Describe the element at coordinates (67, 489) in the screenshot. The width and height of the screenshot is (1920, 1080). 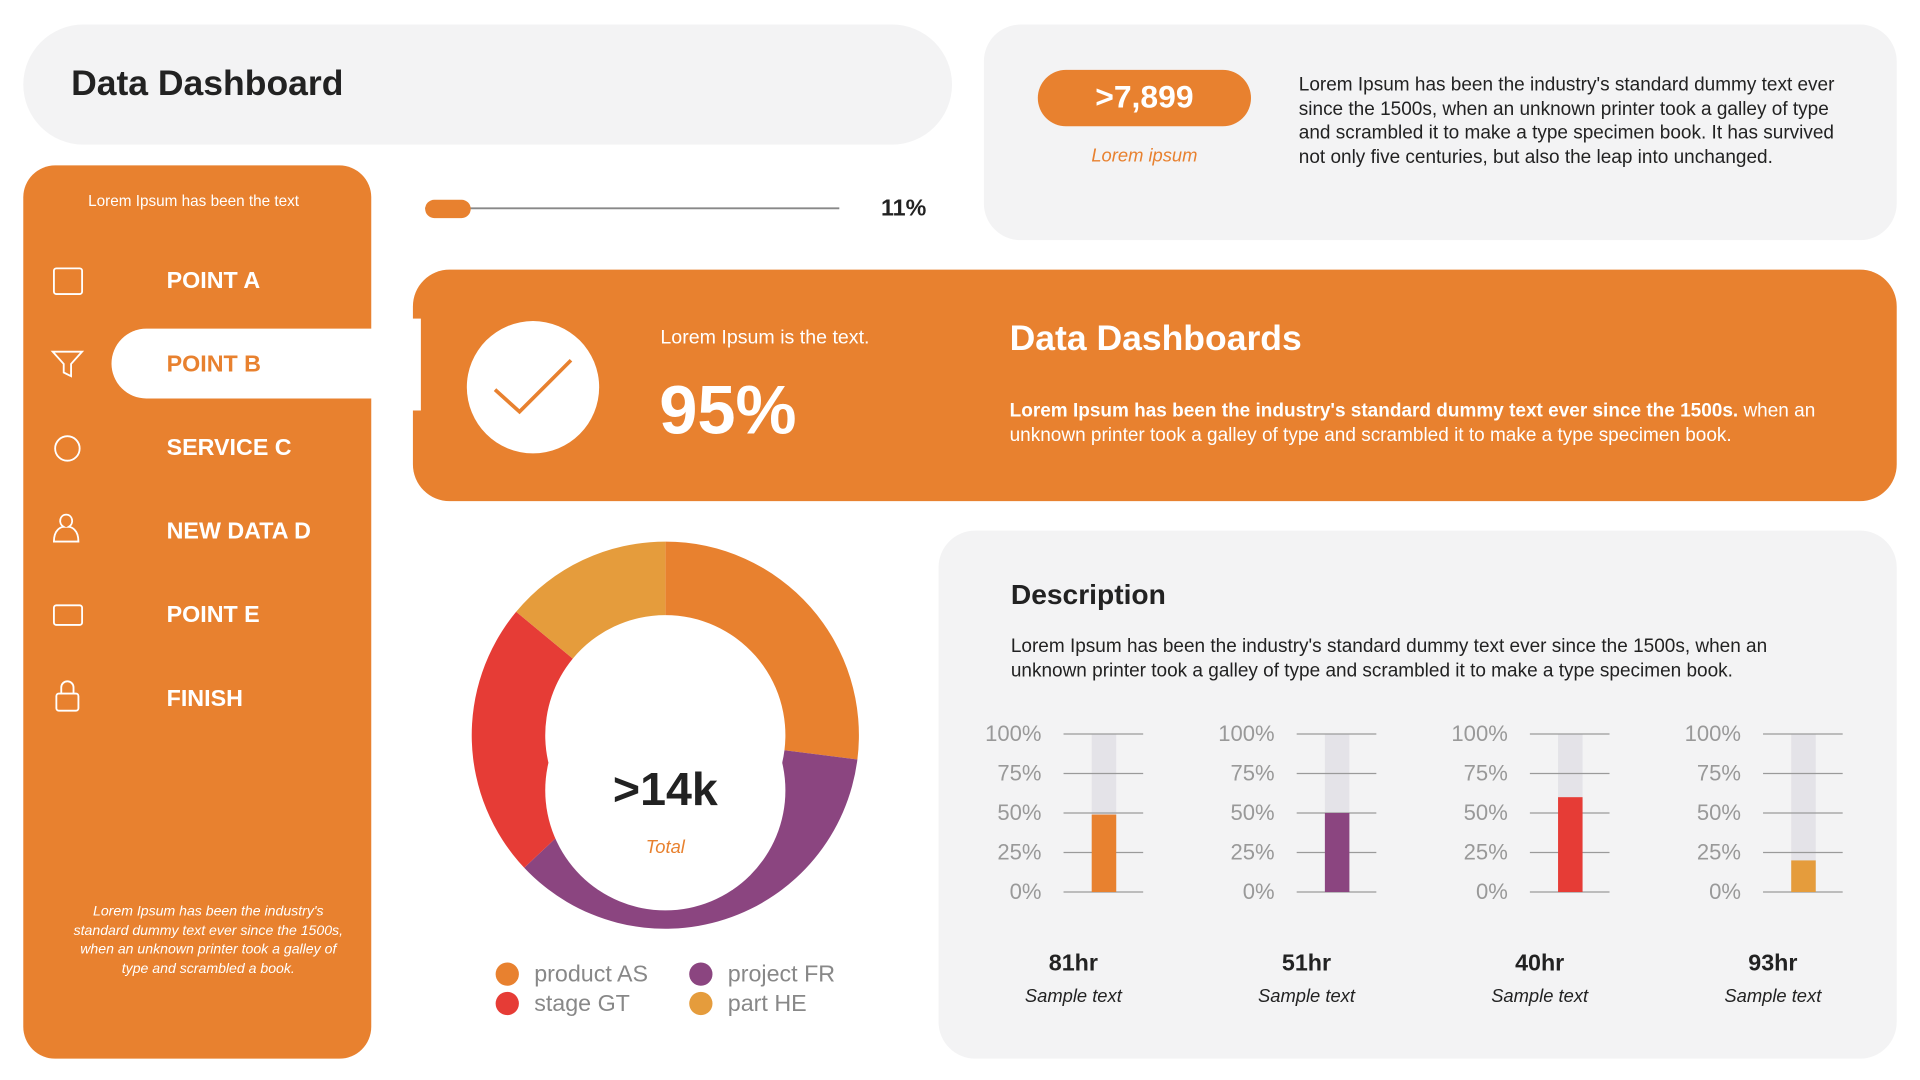
I see `sidebar-icons` at that location.